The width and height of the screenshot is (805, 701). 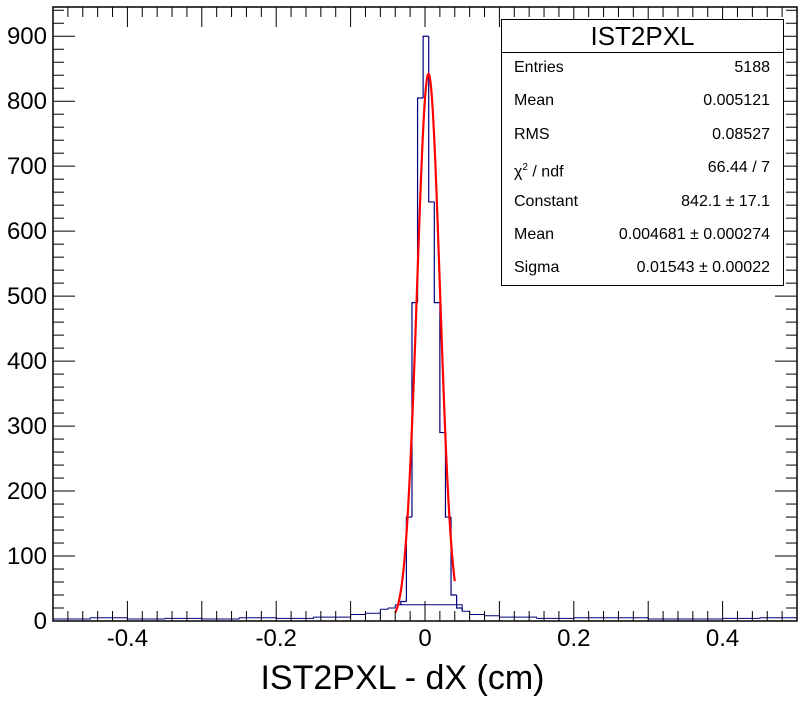 What do you see at coordinates (518, 172) in the screenshot?
I see `chi-symbol: χ` at bounding box center [518, 172].